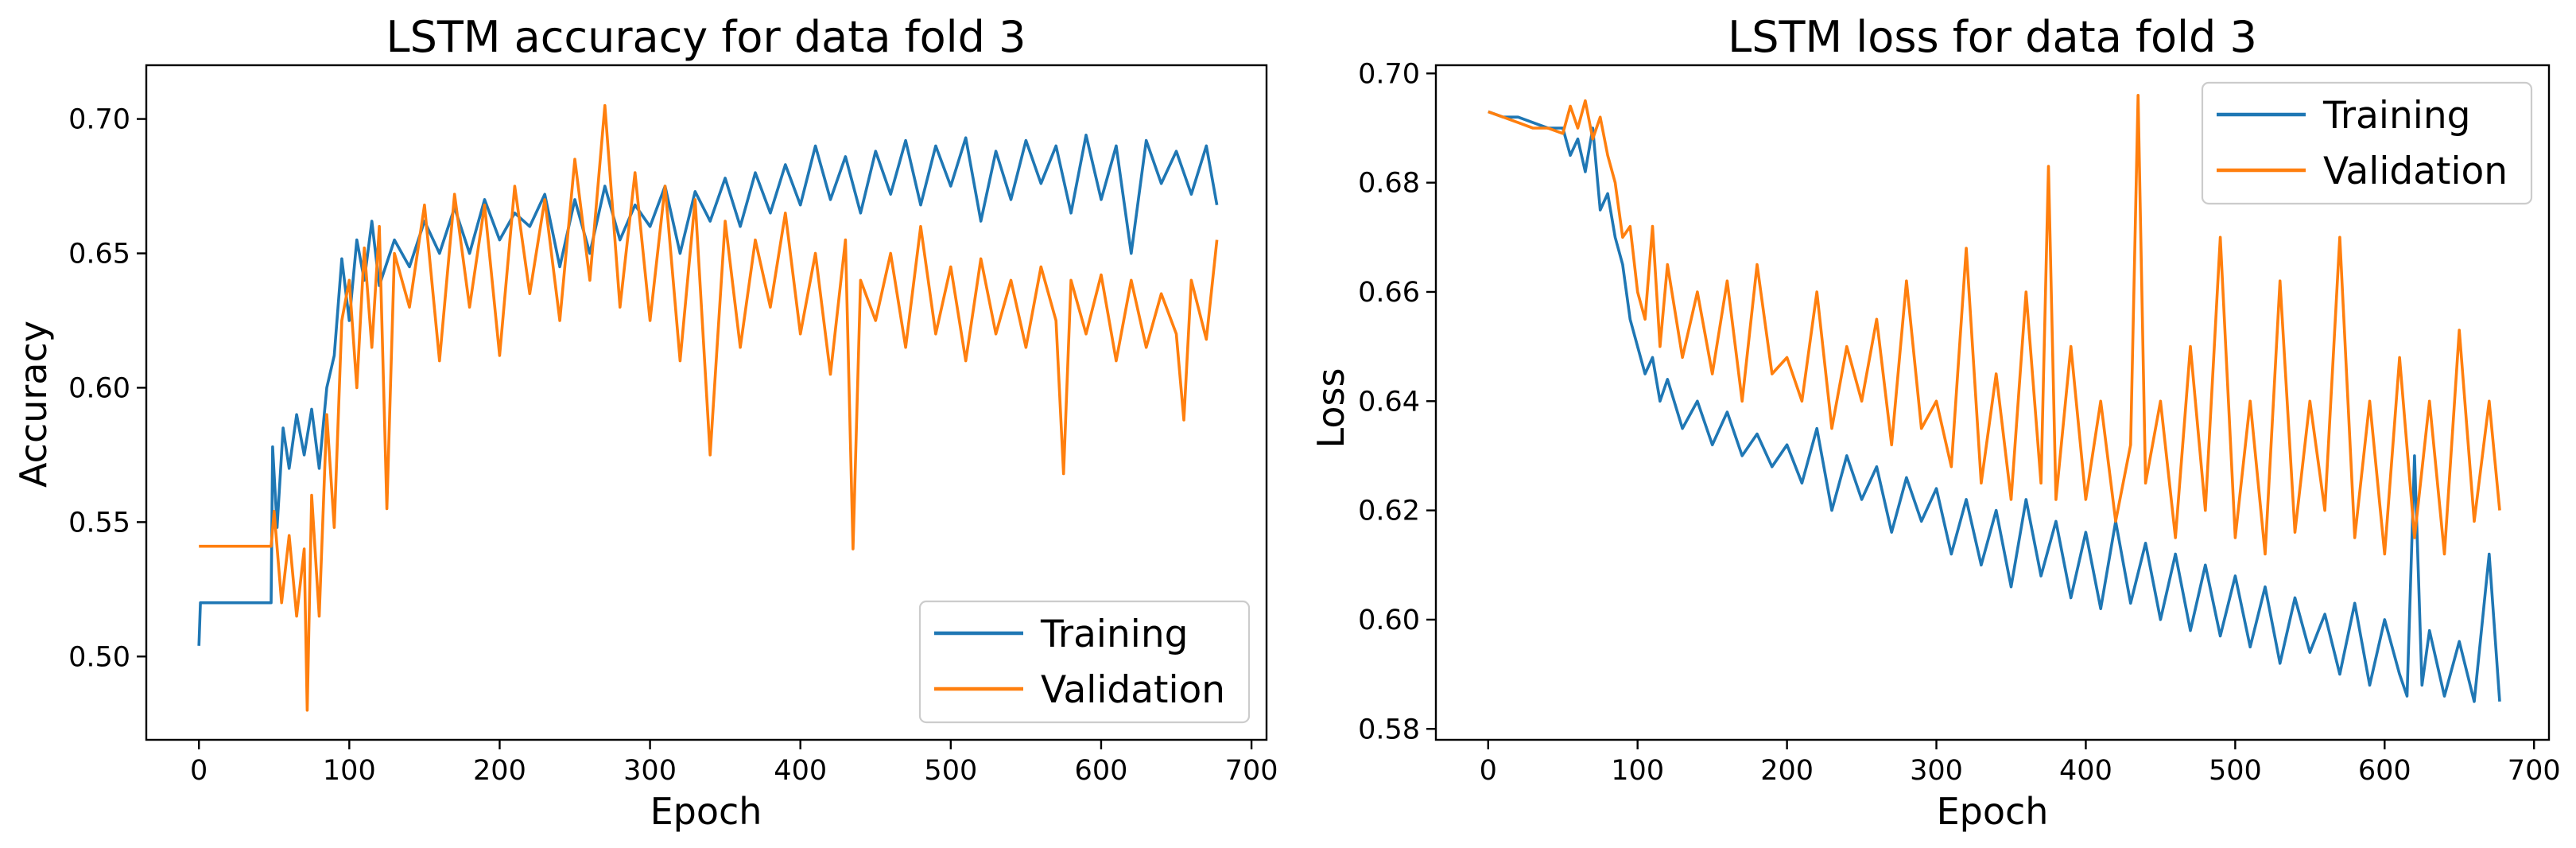 The height and width of the screenshot is (848, 2576). I want to click on y-axis-label: Accuracy, so click(34, 404).